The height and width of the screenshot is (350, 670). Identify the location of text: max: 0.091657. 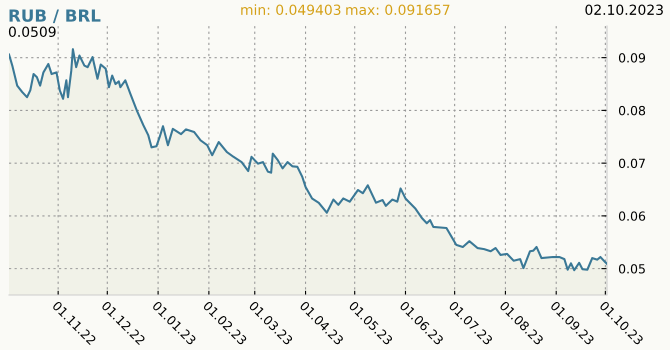
(398, 10).